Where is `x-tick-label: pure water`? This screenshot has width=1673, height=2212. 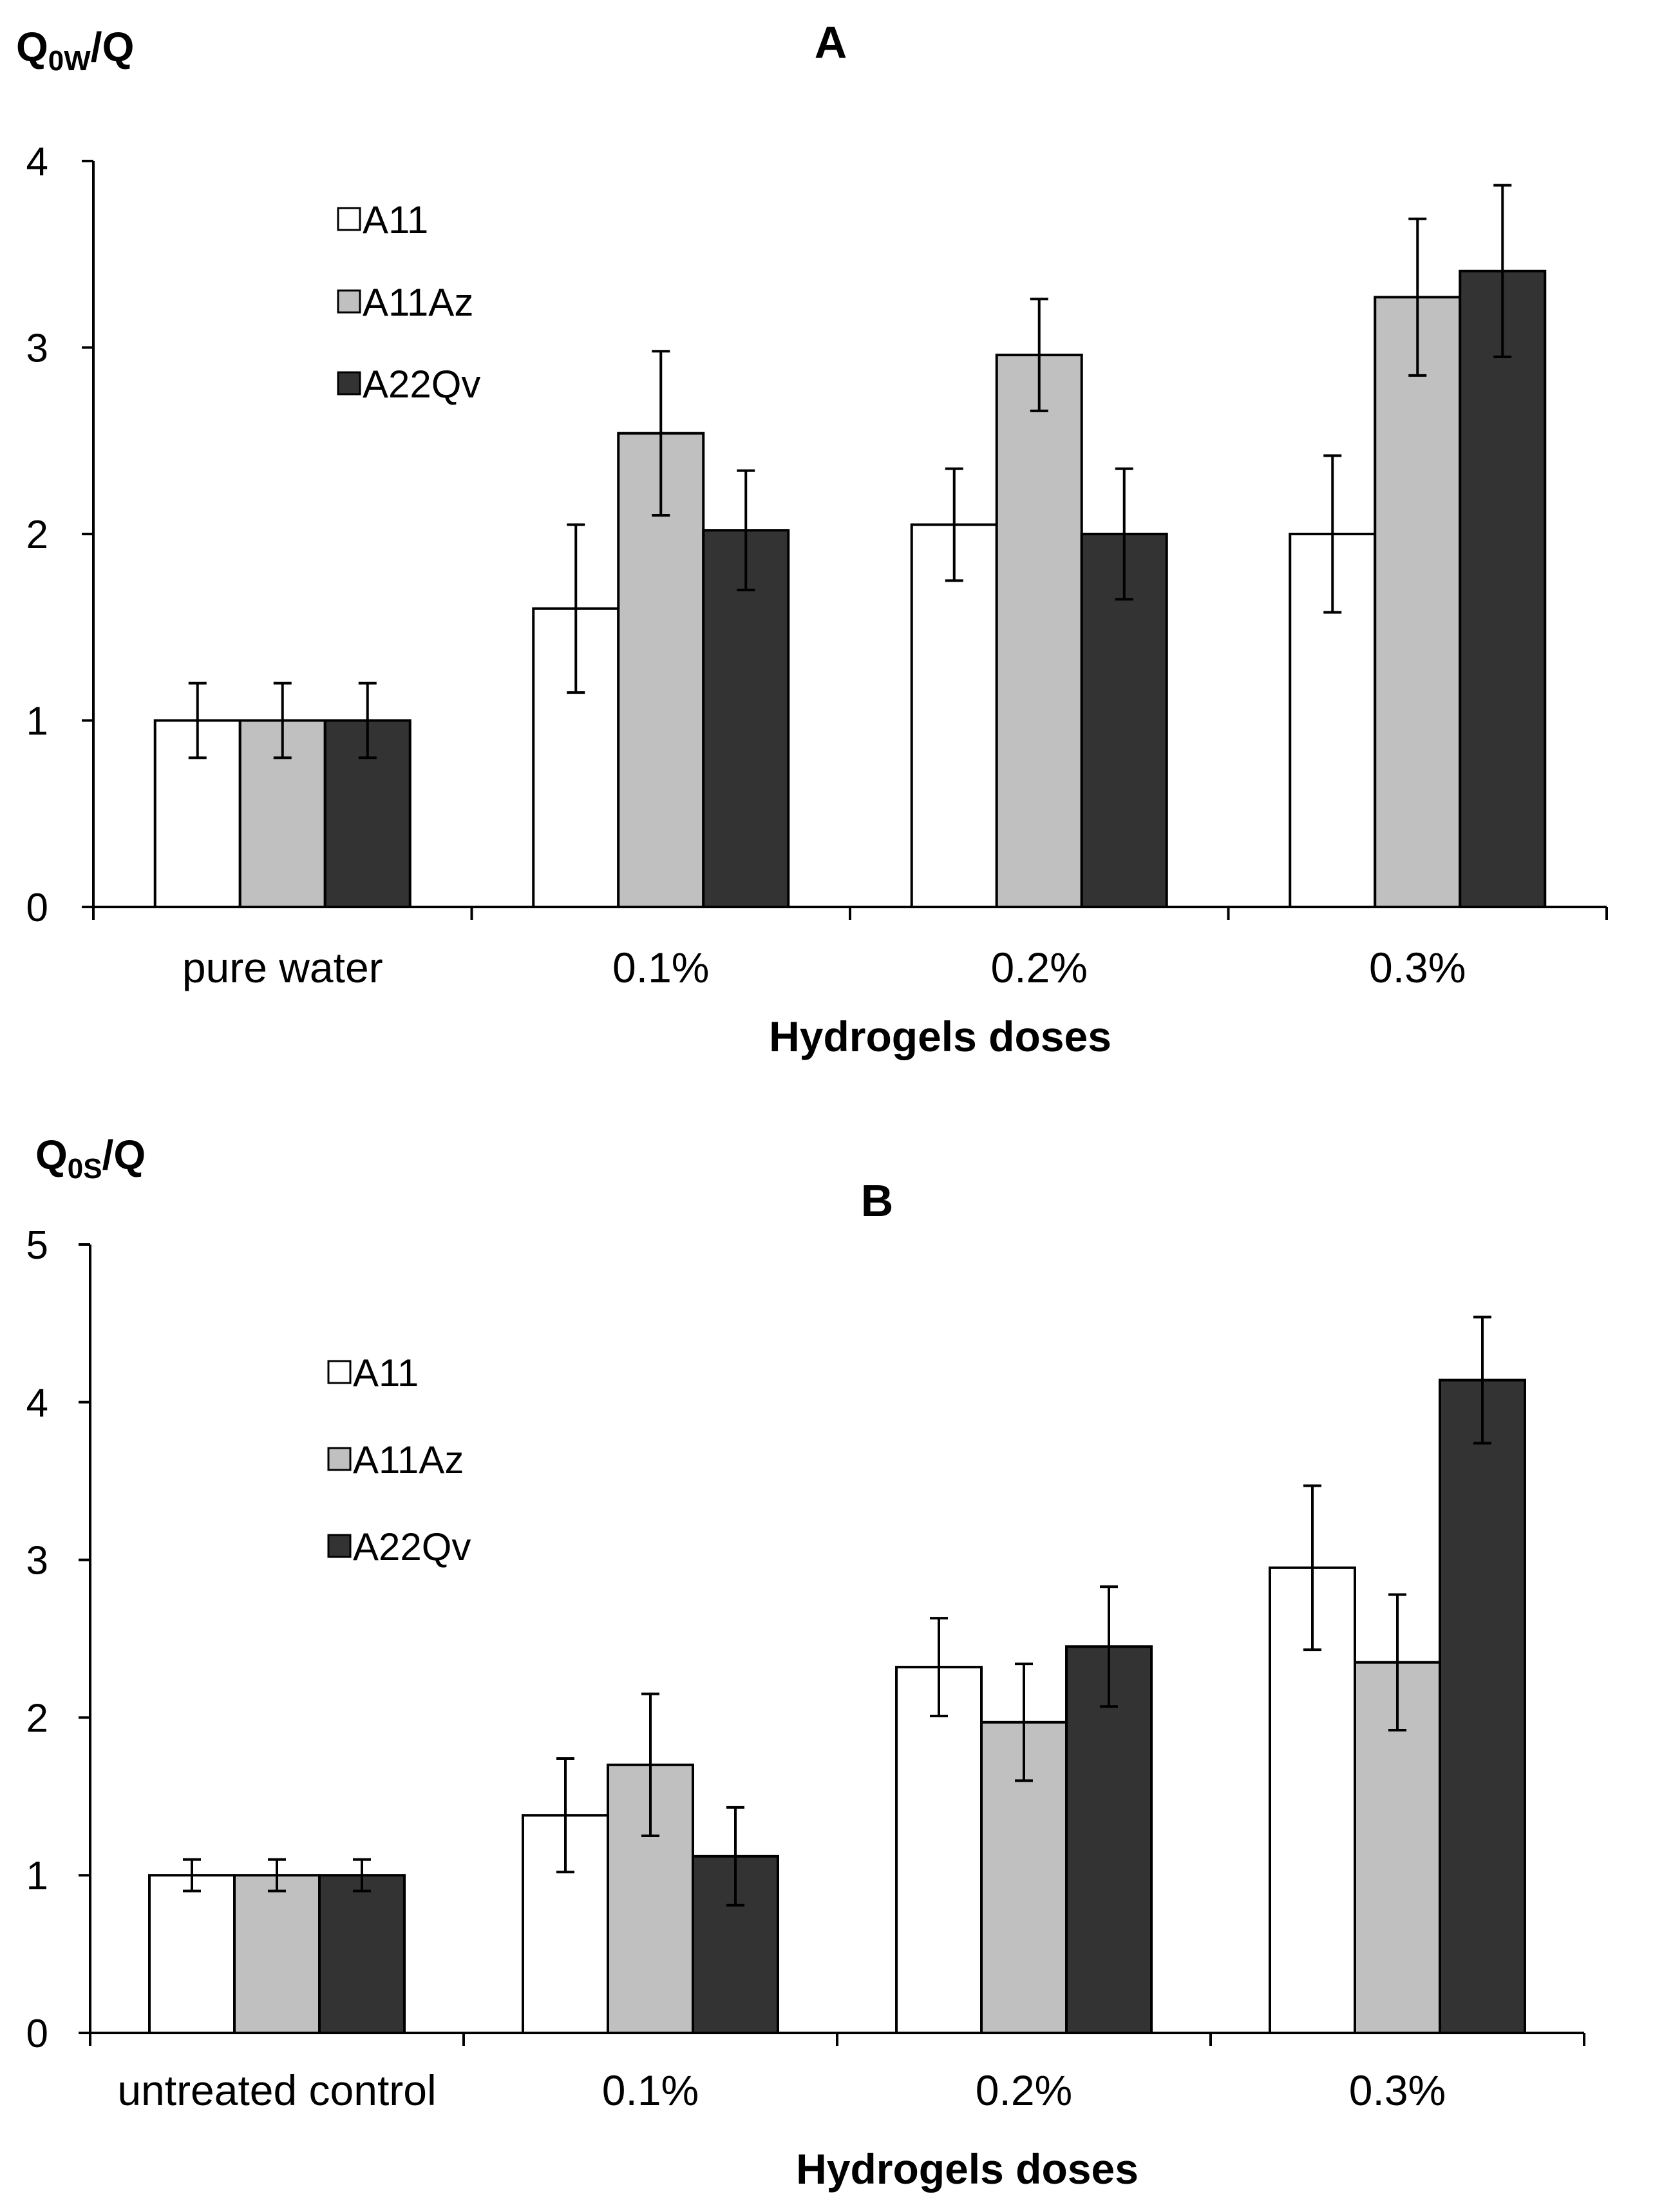 x-tick-label: pure water is located at coordinates (282, 967).